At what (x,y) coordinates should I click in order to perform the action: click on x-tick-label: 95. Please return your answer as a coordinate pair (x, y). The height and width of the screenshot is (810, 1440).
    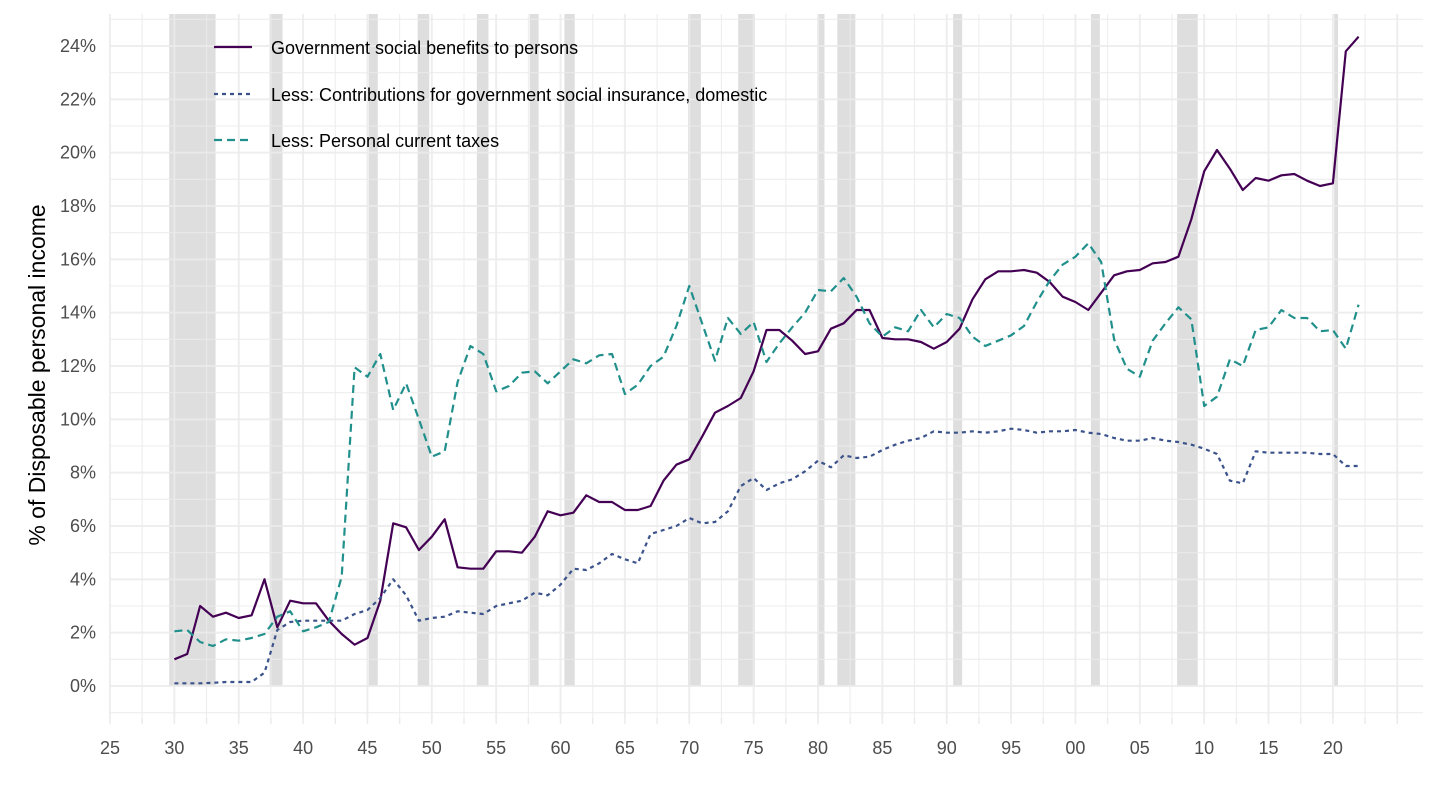
    Looking at the image, I should click on (1011, 748).